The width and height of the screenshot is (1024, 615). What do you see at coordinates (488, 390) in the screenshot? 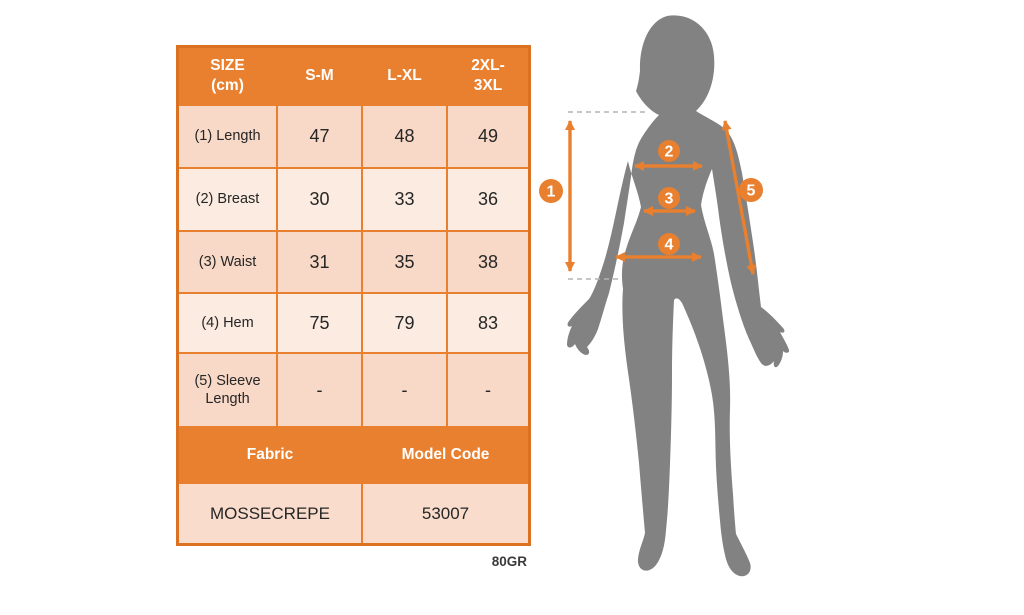
I see `value-sleeve-2xl3xl: -` at bounding box center [488, 390].